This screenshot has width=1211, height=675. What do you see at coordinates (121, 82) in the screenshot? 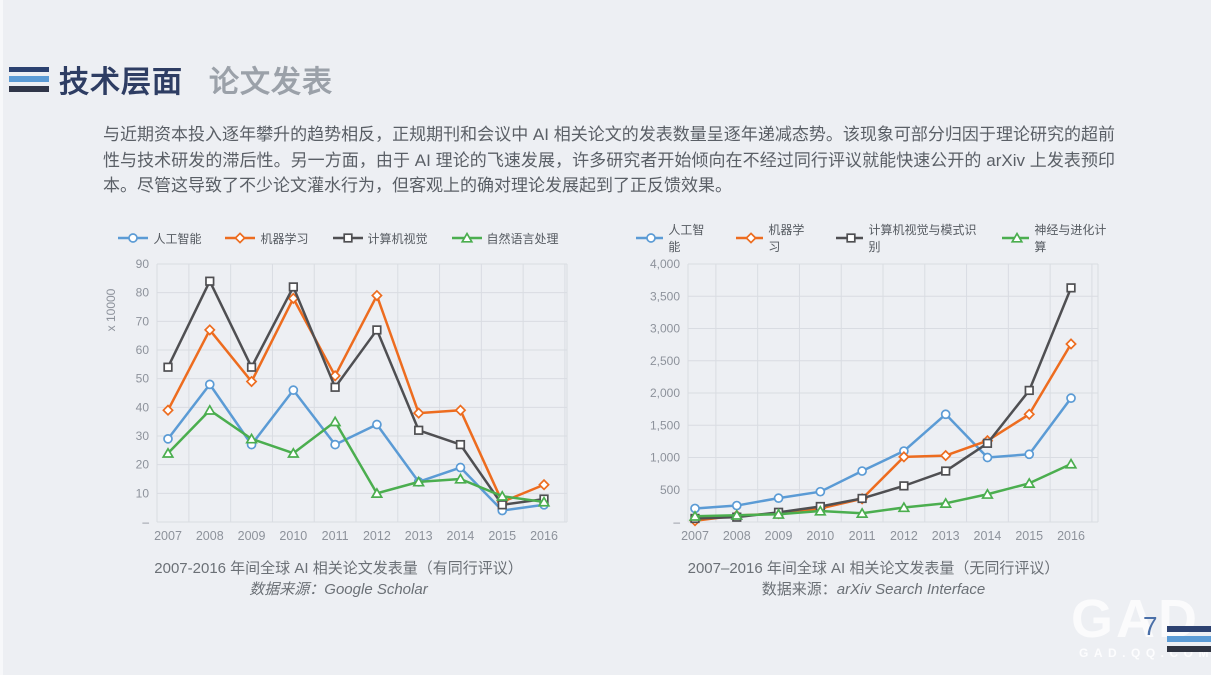
I see `page-title: 技术层面` at bounding box center [121, 82].